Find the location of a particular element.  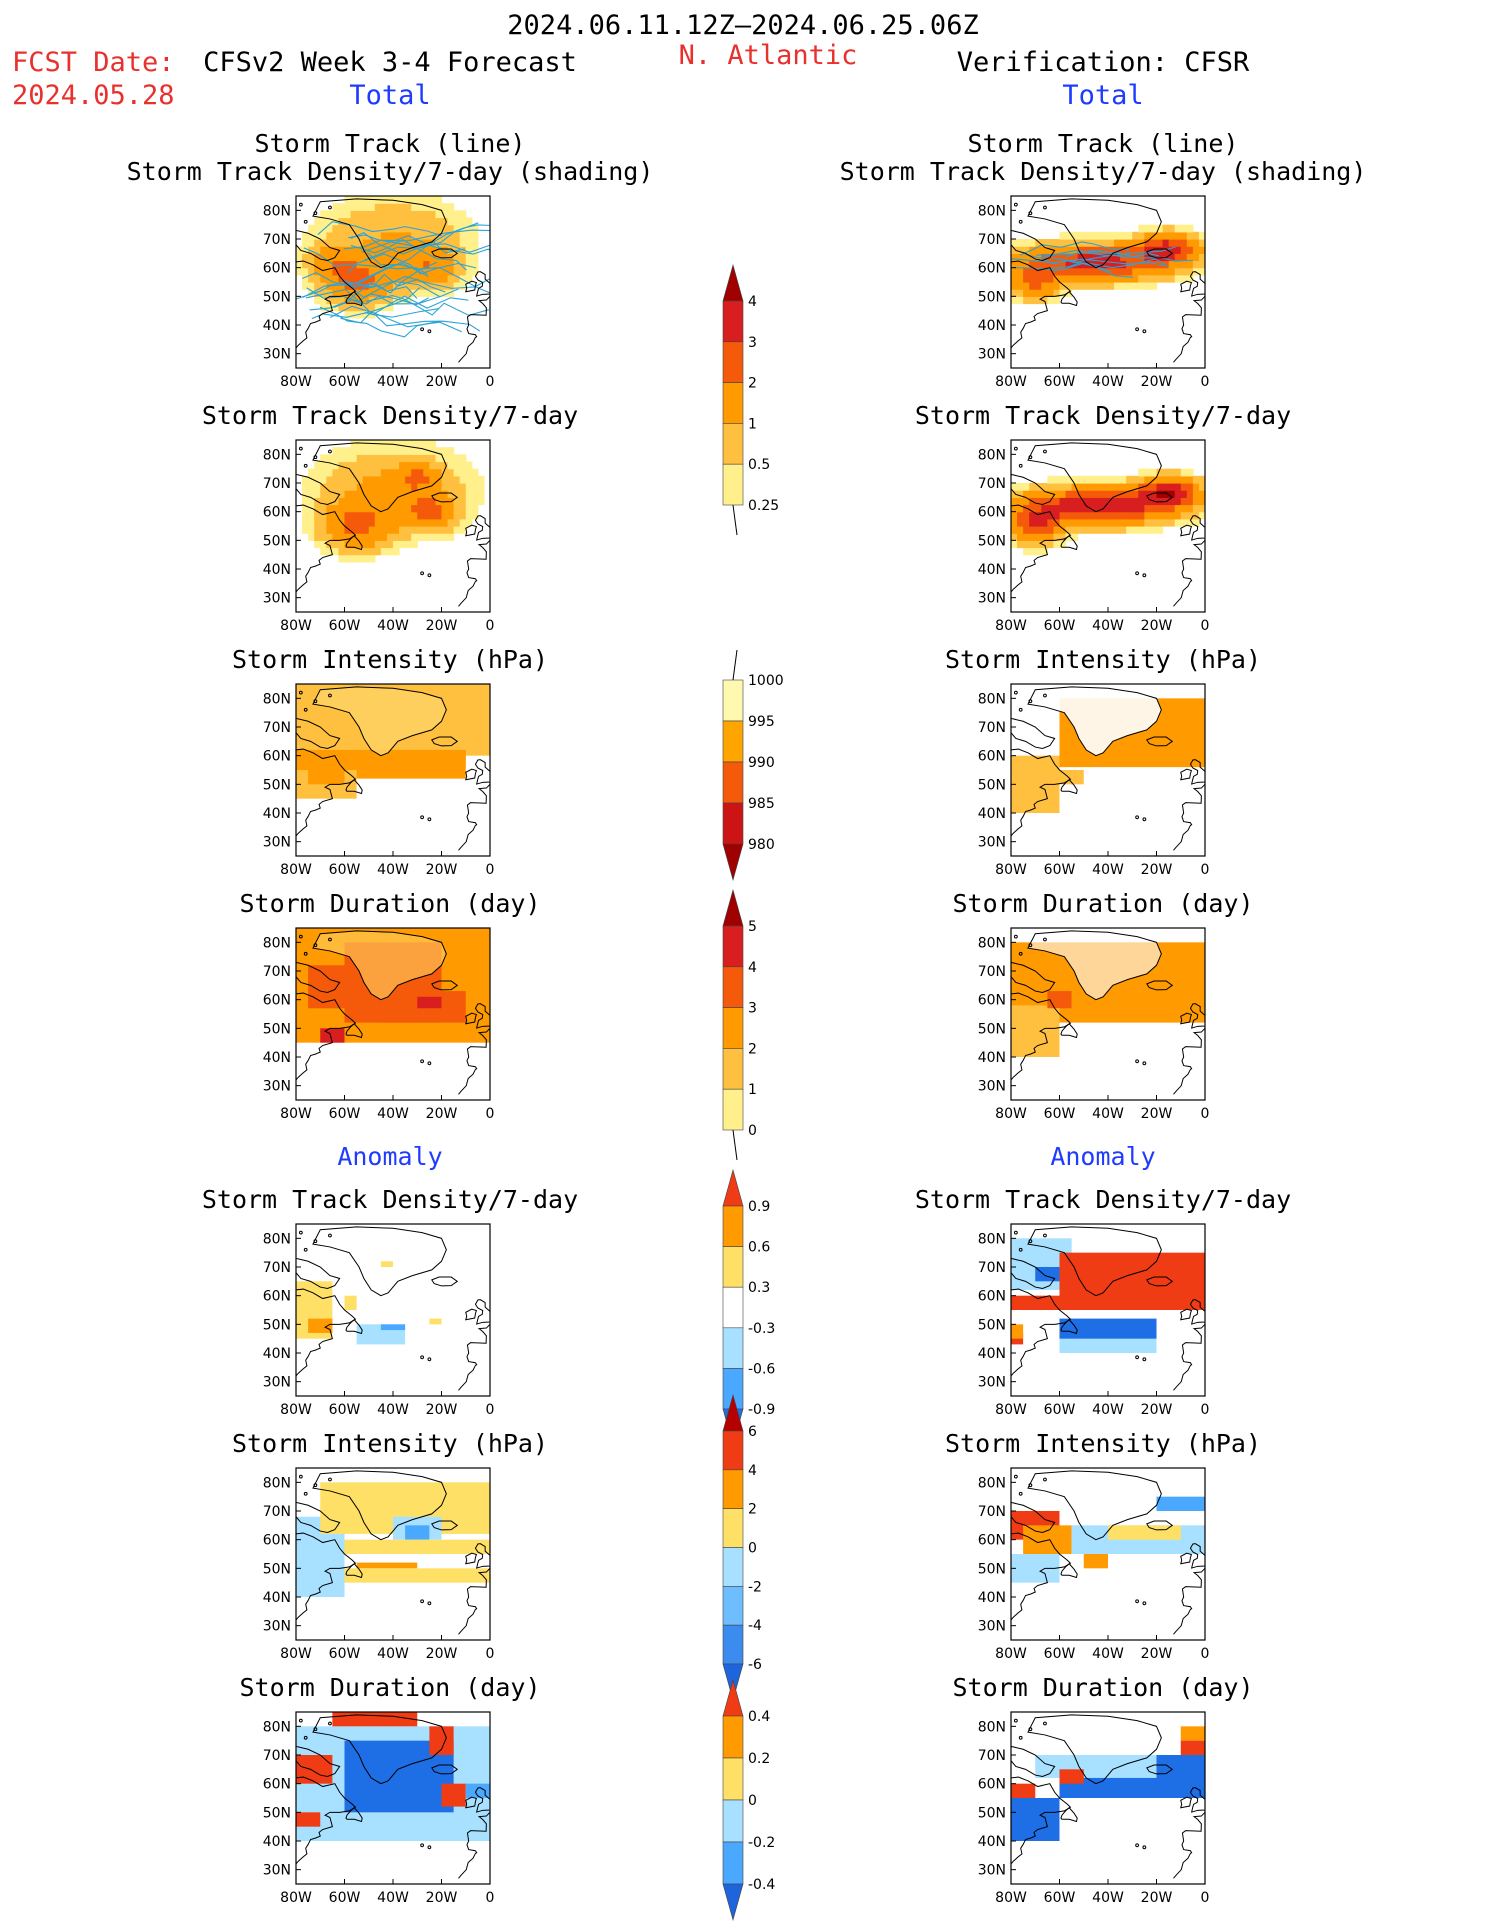

colorbar-anom-duration: 0.4 0.2 0 -0.2 -0.4 is located at coordinates (748, 1800).